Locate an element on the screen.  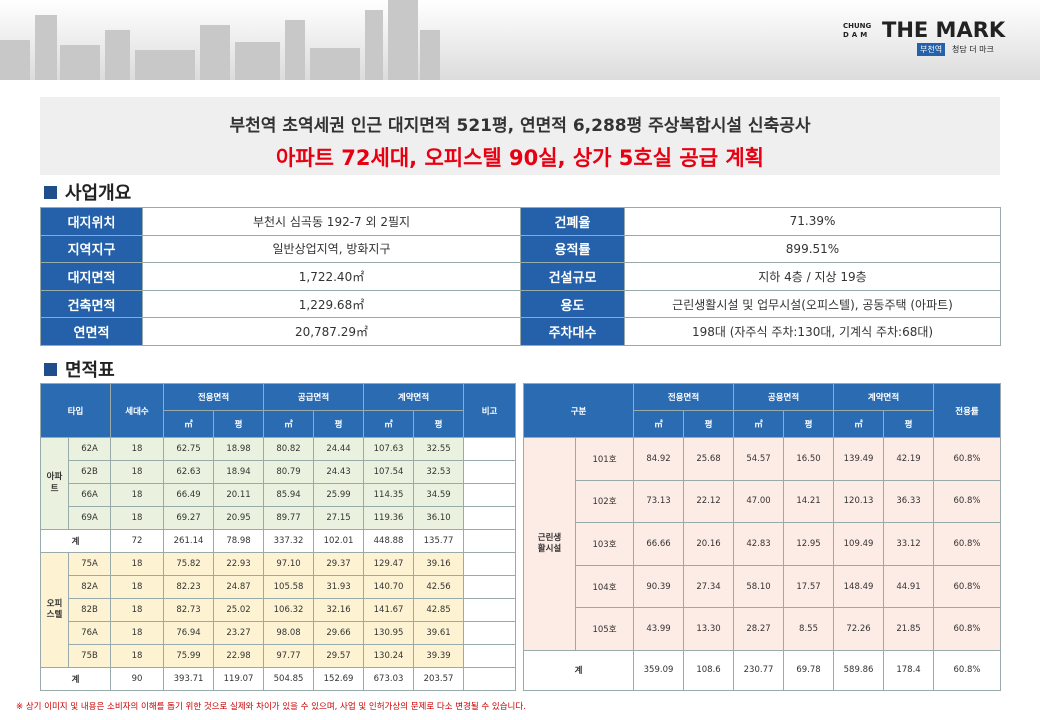
overview-label: 주차대수 is located at coordinates (572, 331).